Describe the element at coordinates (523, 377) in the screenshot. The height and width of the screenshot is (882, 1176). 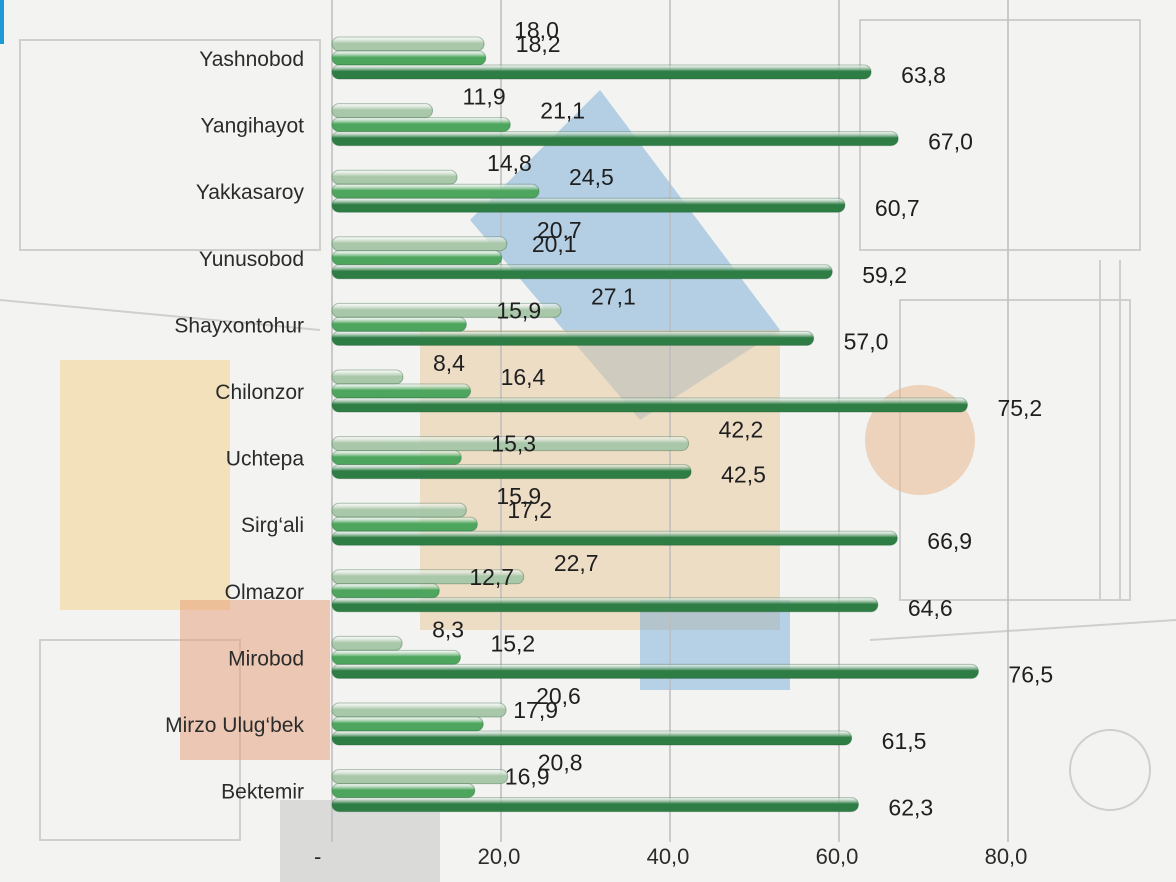
I see `data-label: 16,4` at that location.